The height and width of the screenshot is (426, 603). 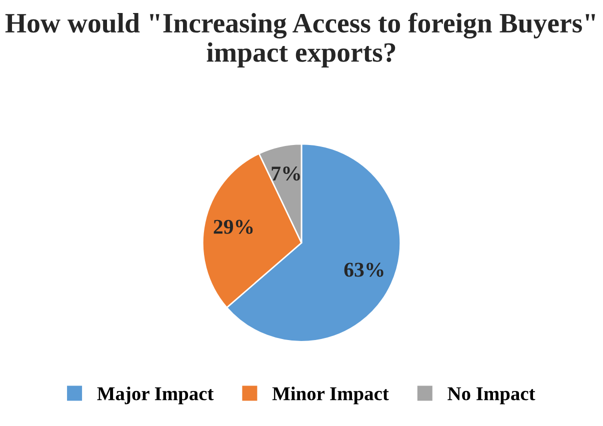 What do you see at coordinates (233, 227) in the screenshot?
I see `data-label: 29%` at bounding box center [233, 227].